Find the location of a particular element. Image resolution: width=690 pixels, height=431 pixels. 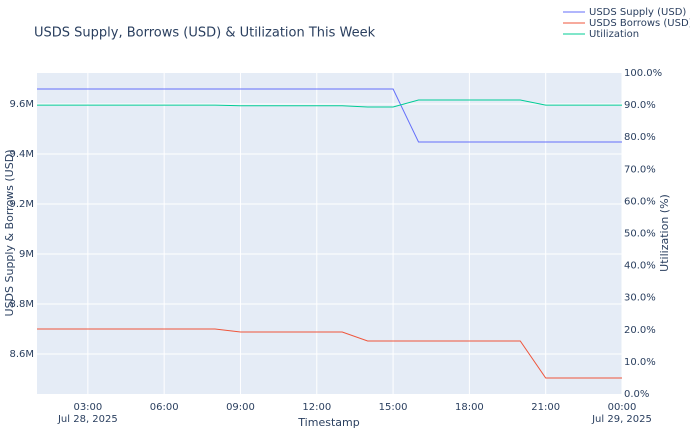

x-tick-label: 06:00 is located at coordinates (164, 407).